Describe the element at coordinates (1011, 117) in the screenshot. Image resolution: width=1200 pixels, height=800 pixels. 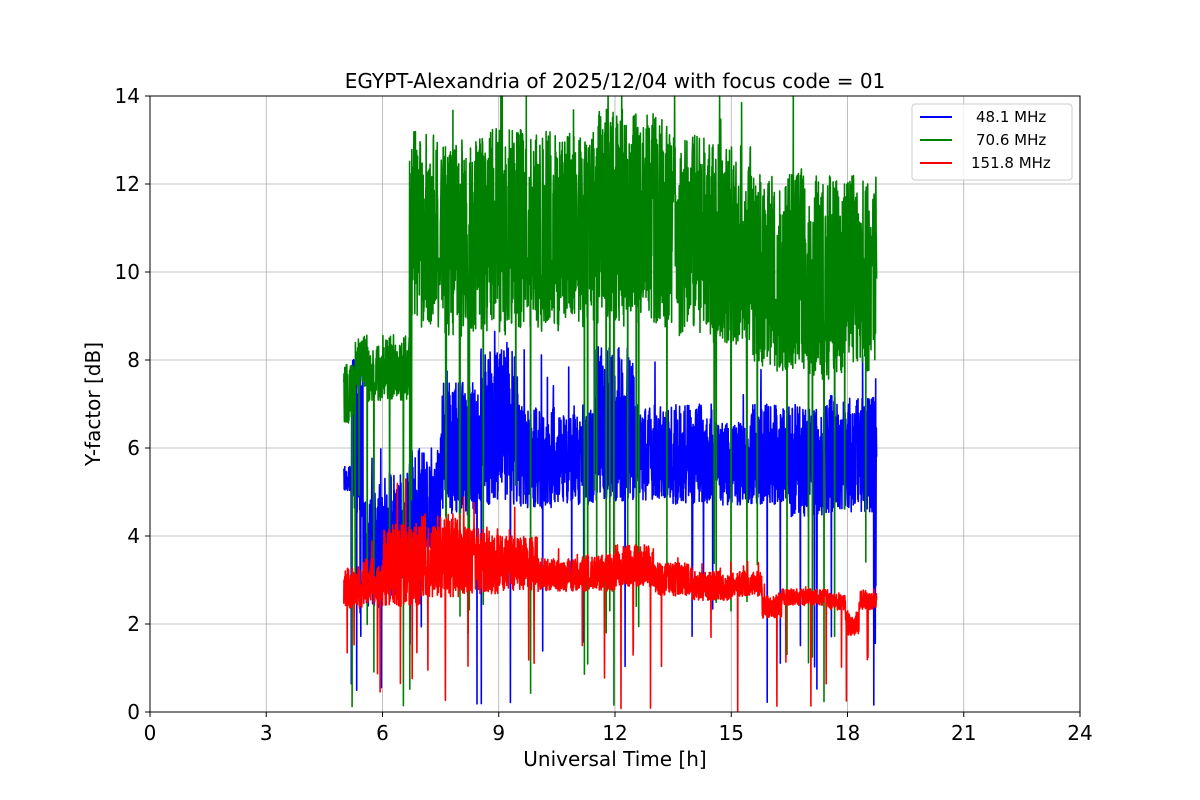
I see `legend-label-48-1: 48.1 MHz` at that location.